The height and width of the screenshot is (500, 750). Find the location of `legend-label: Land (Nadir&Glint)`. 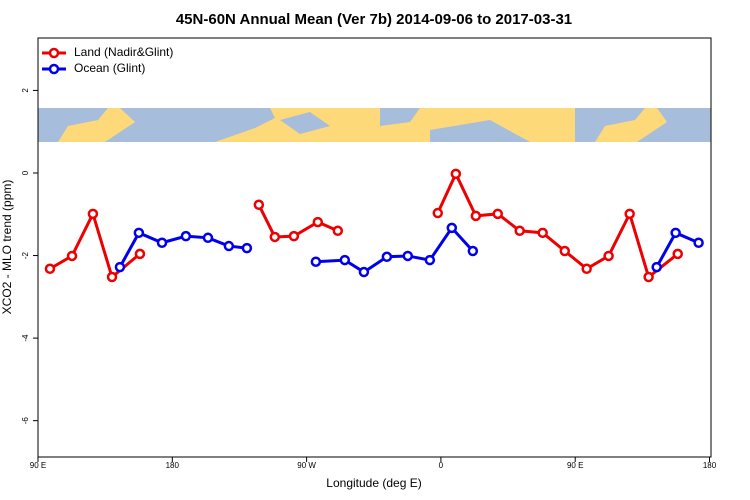

legend-label: Land (Nadir&Glint) is located at coordinates (123, 52).